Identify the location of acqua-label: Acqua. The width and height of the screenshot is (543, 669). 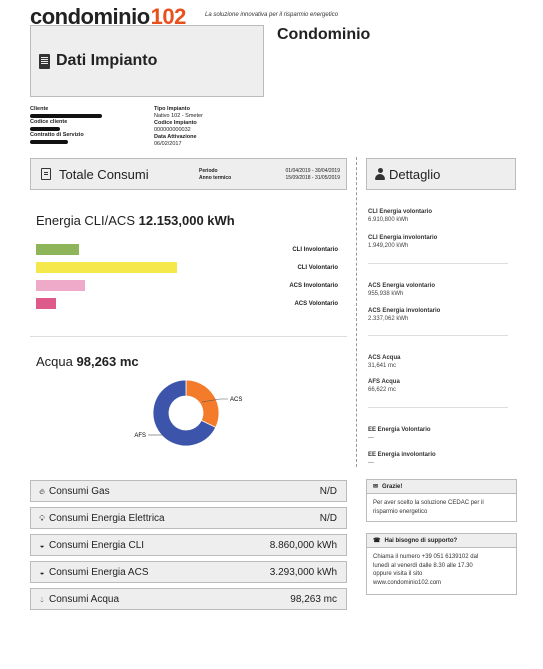
(54, 361).